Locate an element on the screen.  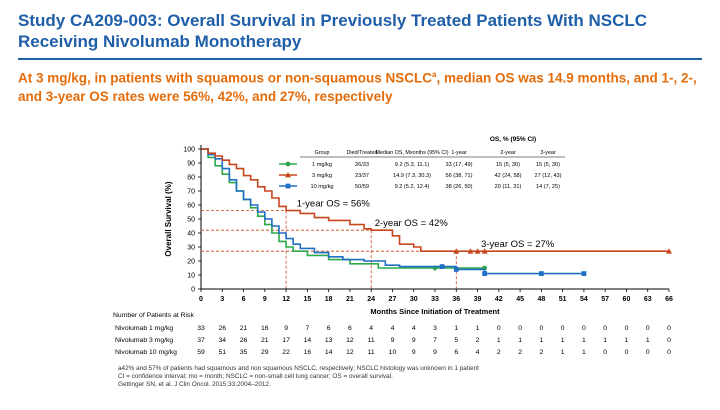
risk-table-value: 14 is located at coordinates (308, 340).